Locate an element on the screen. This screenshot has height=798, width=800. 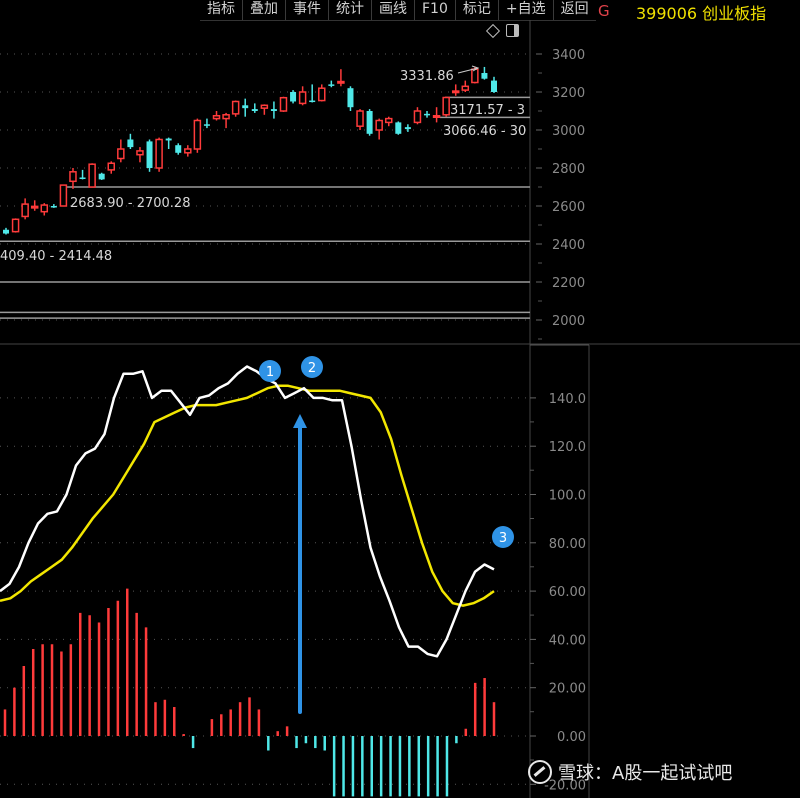
range-label: 3171.57 - 3 is located at coordinates (487, 110).